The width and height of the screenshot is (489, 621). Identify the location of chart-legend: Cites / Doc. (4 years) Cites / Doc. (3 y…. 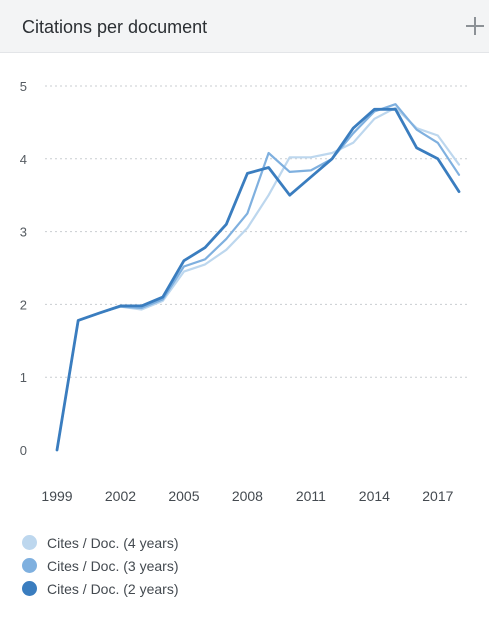
(100, 565).